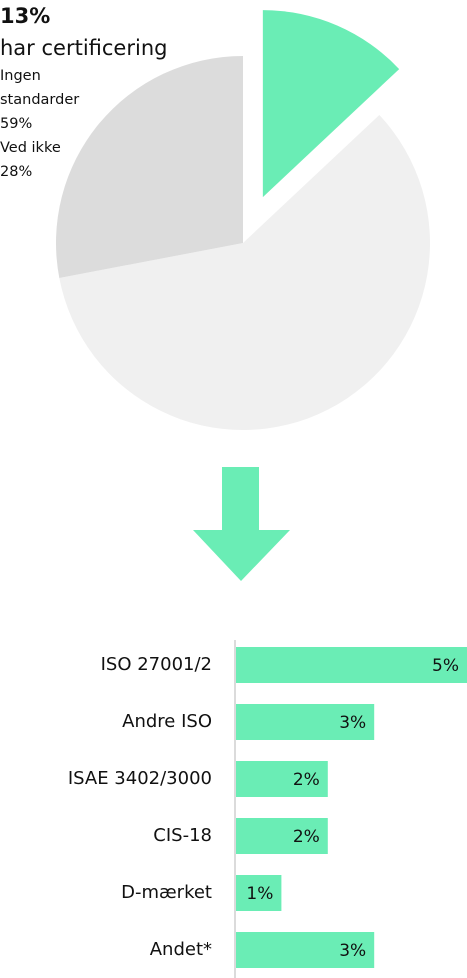  What do you see at coordinates (16, 124) in the screenshot?
I see `slice-value-label: 59%` at bounding box center [16, 124].